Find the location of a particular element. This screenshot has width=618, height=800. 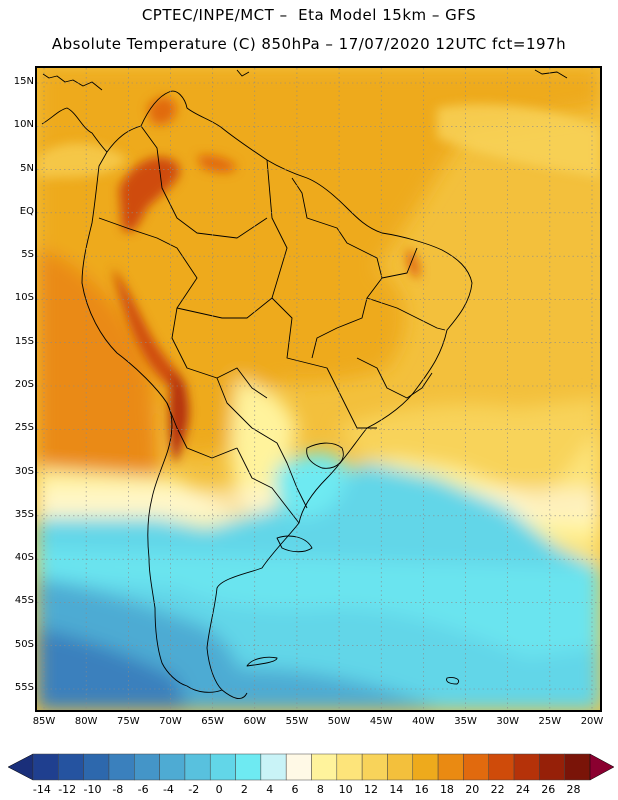

lon-tick-label: 50W is located at coordinates (339, 721).